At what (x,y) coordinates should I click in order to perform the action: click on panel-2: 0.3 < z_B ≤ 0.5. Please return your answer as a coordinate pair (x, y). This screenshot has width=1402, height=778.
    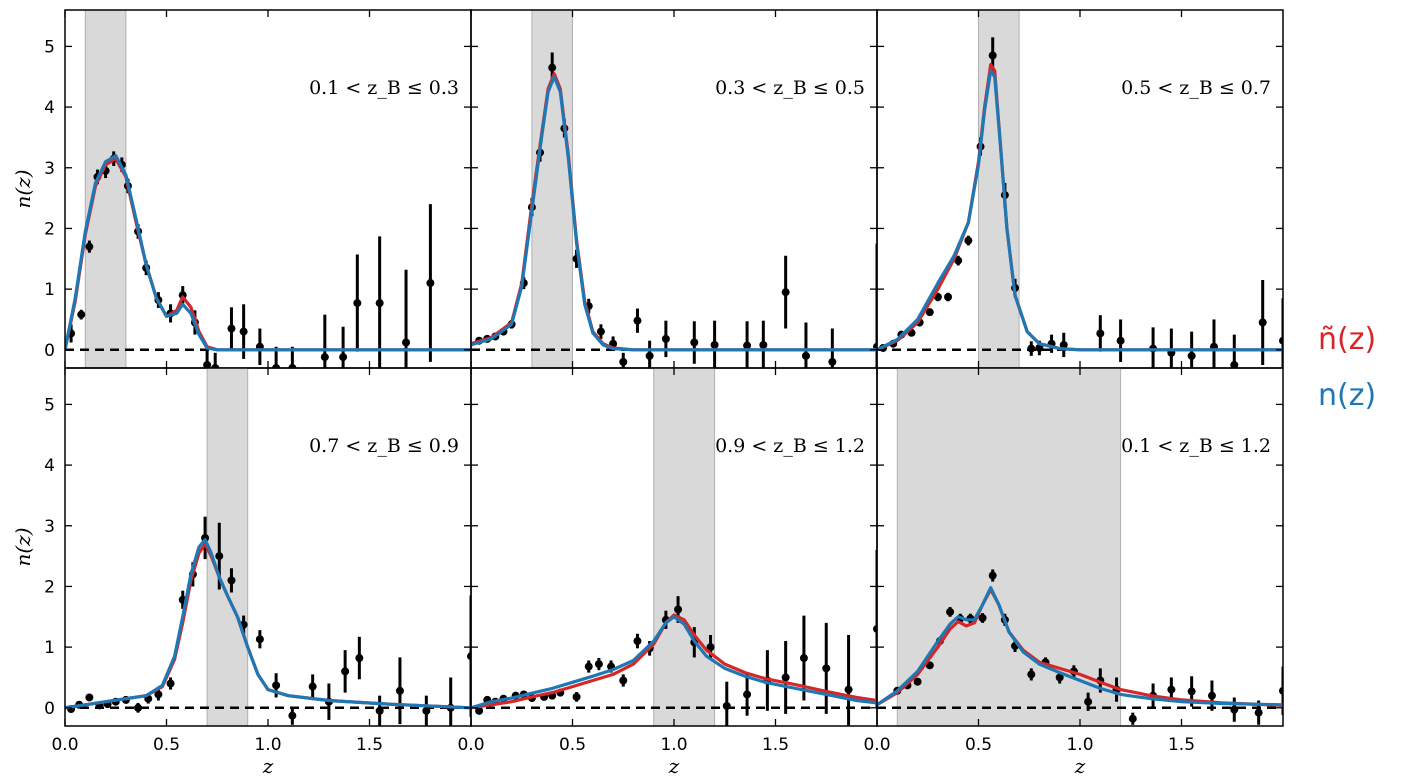
    Looking at the image, I should click on (674, 189).